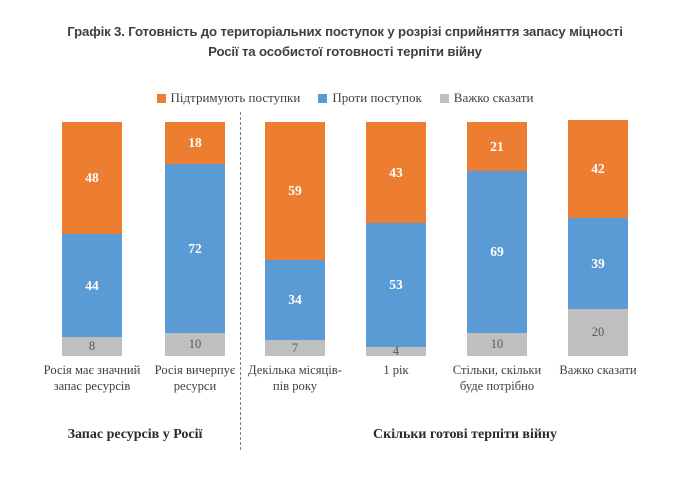 Image resolution: width=690 pixels, height=484 pixels. I want to click on segment-against: 39, so click(598, 263).